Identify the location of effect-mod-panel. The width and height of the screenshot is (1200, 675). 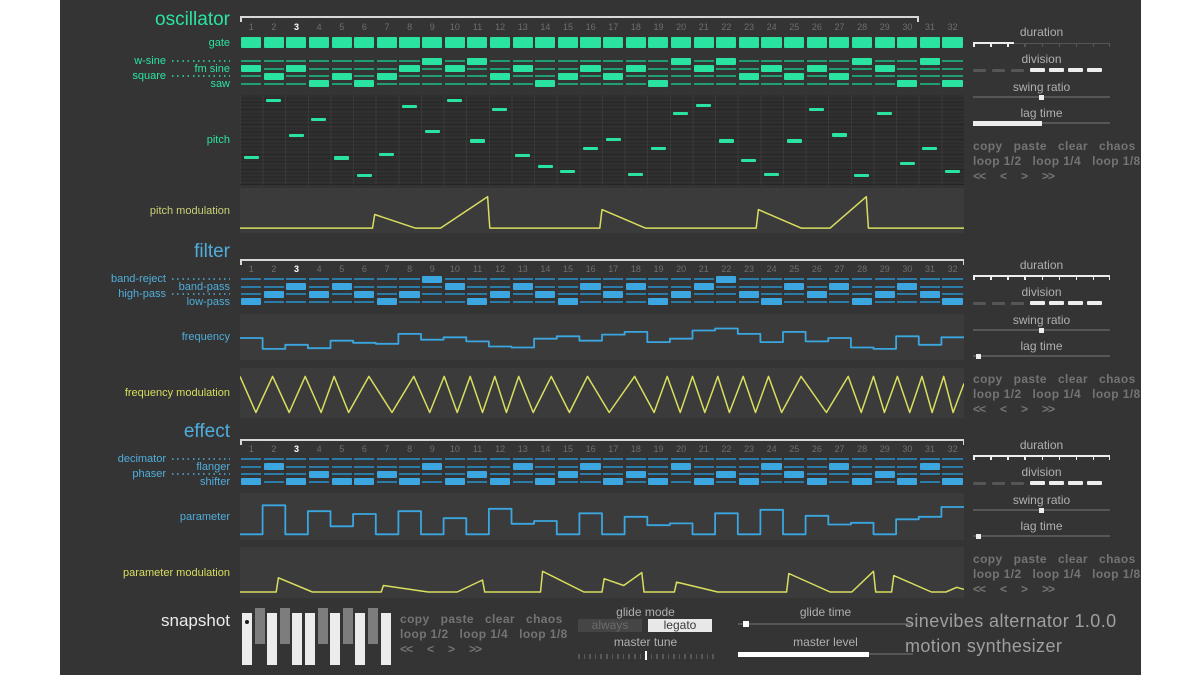
(602, 572).